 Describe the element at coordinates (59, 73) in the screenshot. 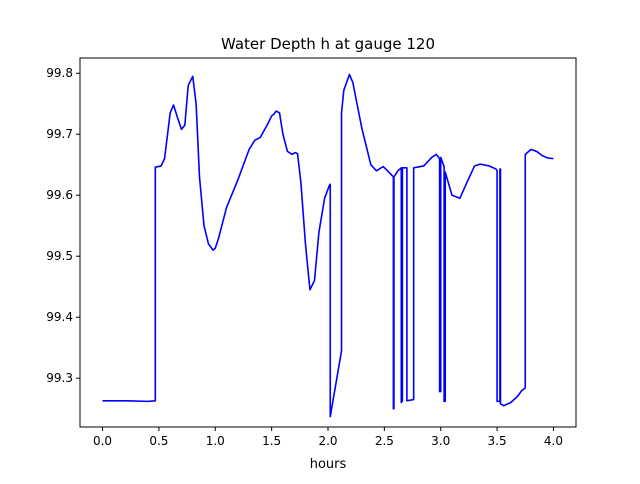

I see `y-tick-label: 99.8` at that location.